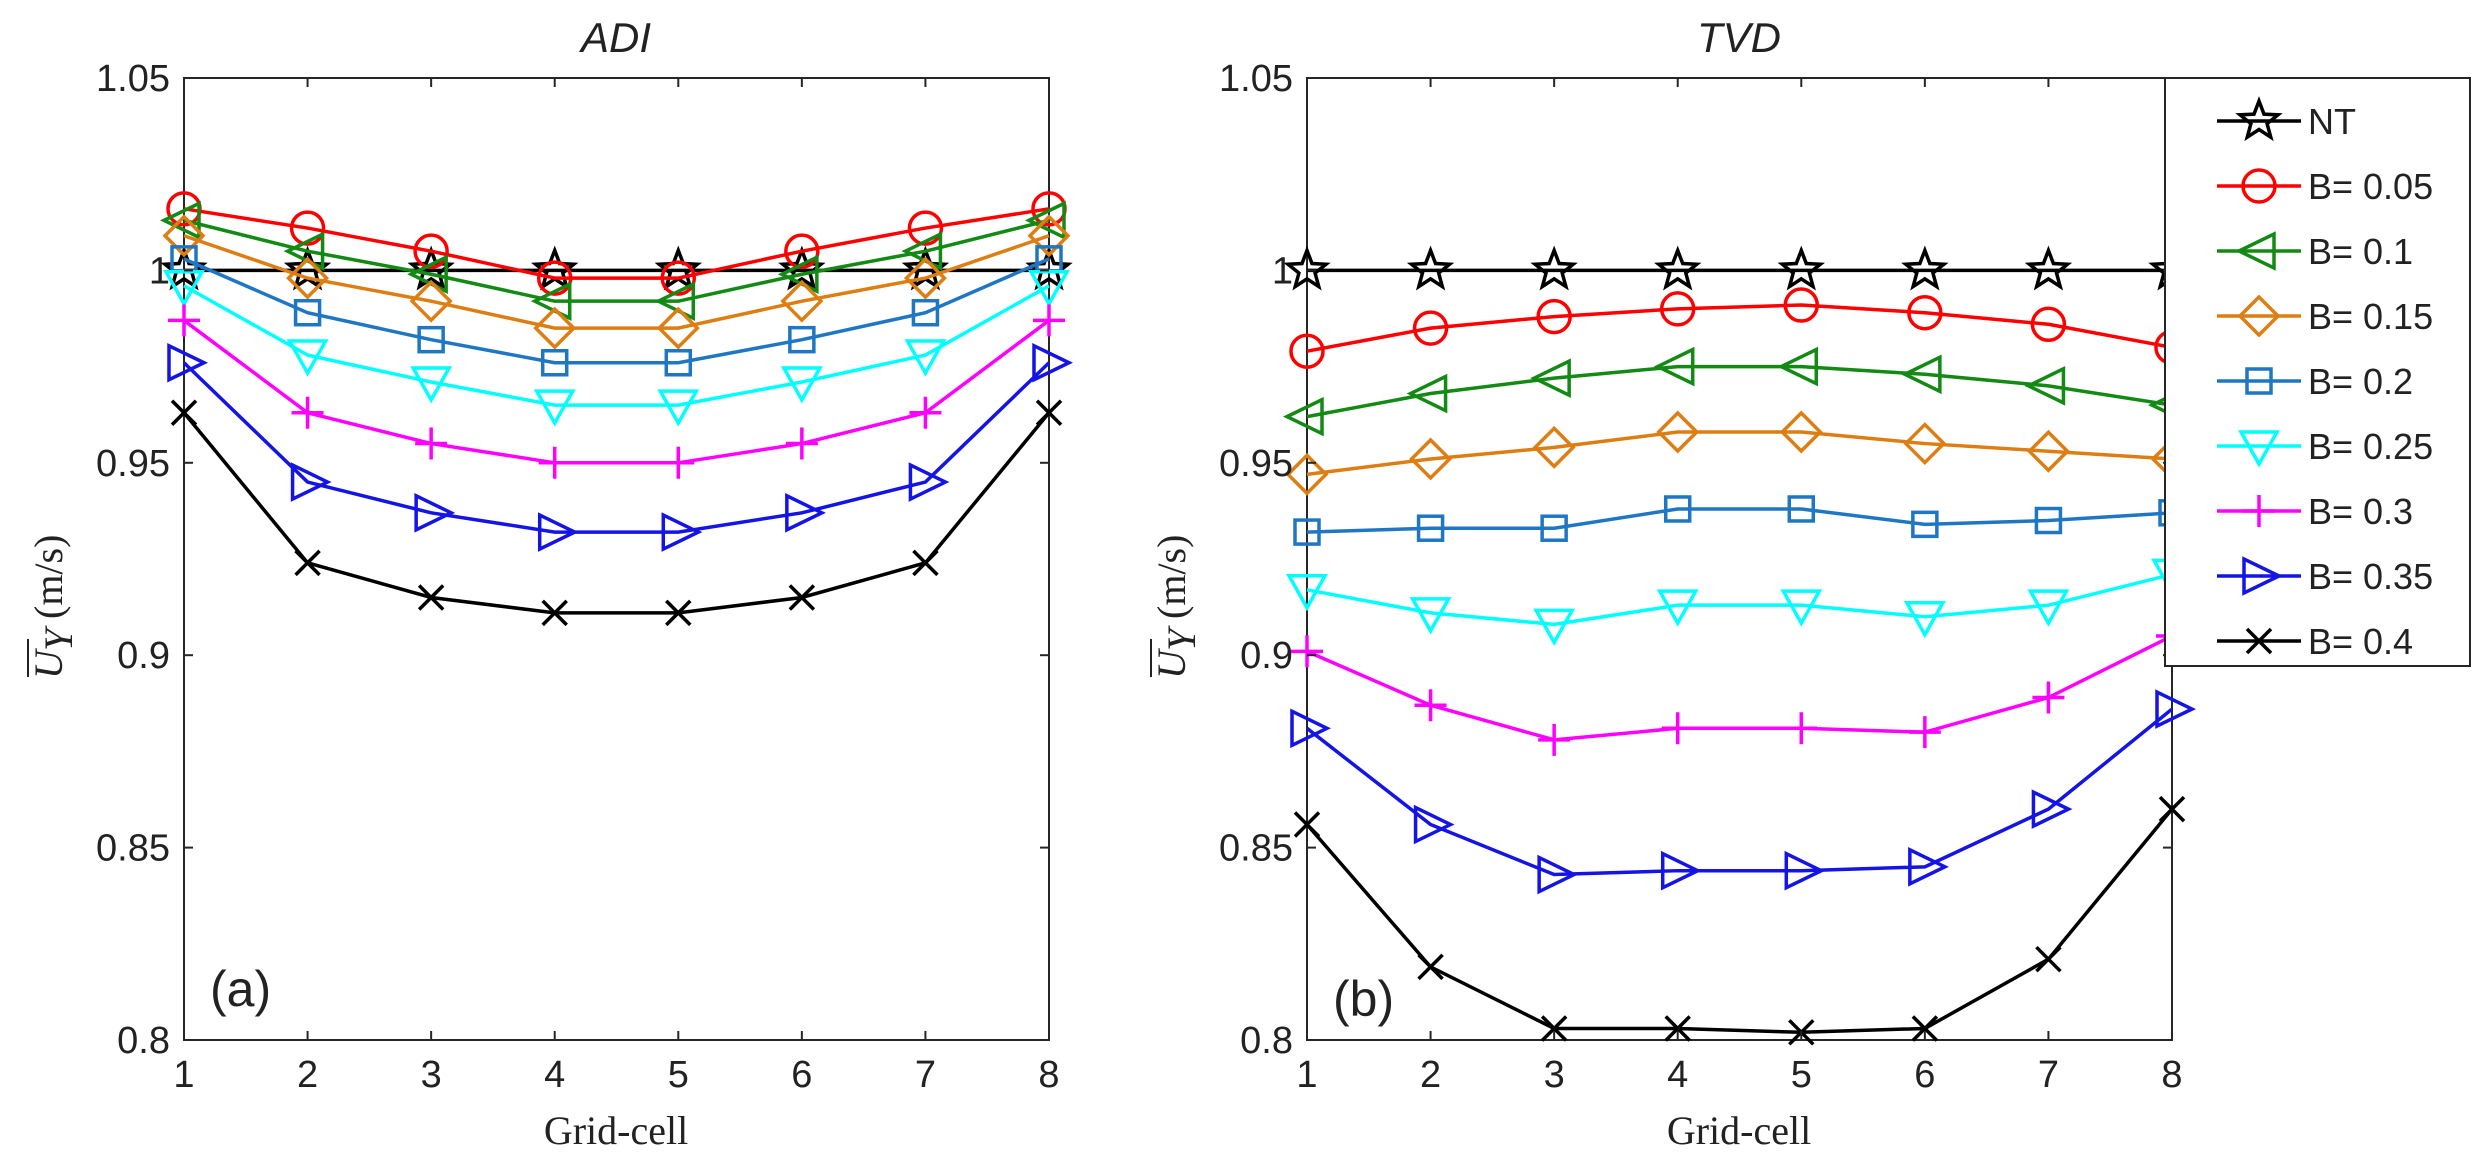  What do you see at coordinates (2259, 641) in the screenshot?
I see `cross-icon` at bounding box center [2259, 641].